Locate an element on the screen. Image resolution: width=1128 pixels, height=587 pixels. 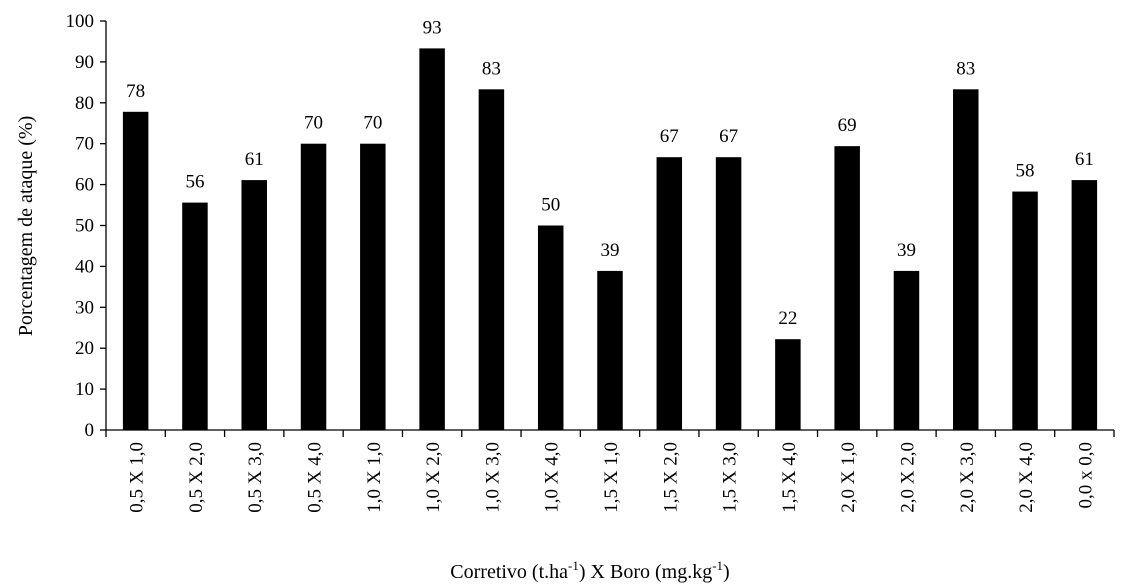
data-label: 69 is located at coordinates (847, 125).